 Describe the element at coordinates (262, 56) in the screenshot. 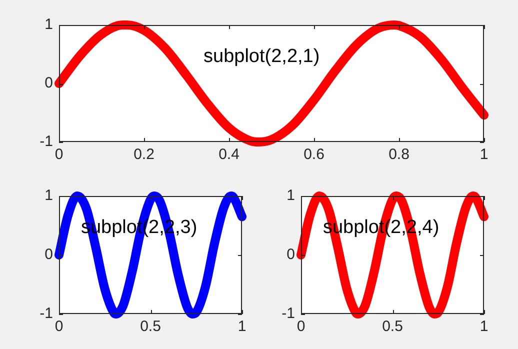

I see `annotation: subplot(2,2,1)` at that location.